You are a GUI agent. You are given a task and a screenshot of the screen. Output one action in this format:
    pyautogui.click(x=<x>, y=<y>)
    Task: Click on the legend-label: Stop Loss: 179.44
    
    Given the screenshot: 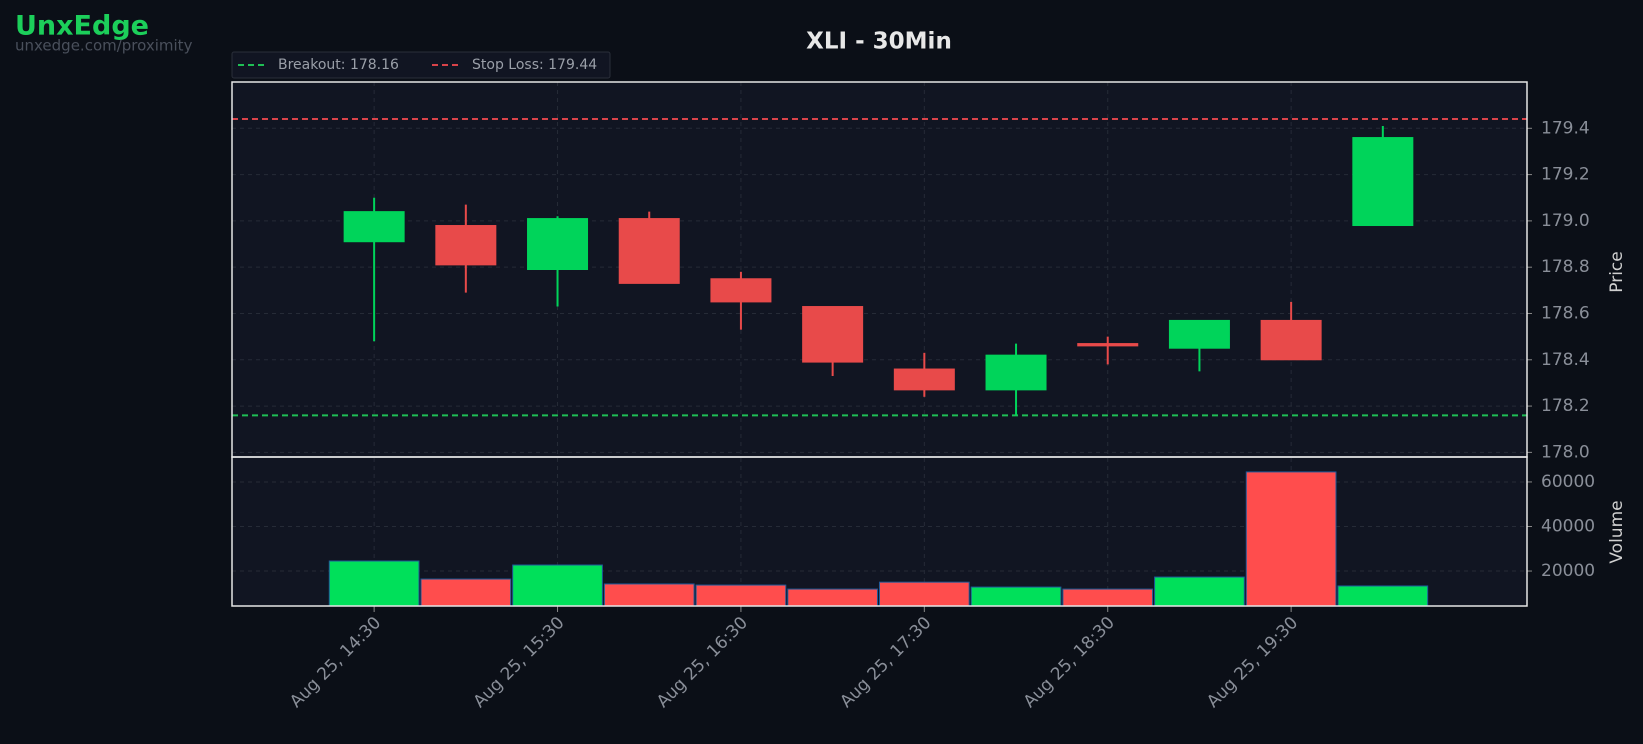 What is the action you would take?
    pyautogui.click(x=534, y=65)
    